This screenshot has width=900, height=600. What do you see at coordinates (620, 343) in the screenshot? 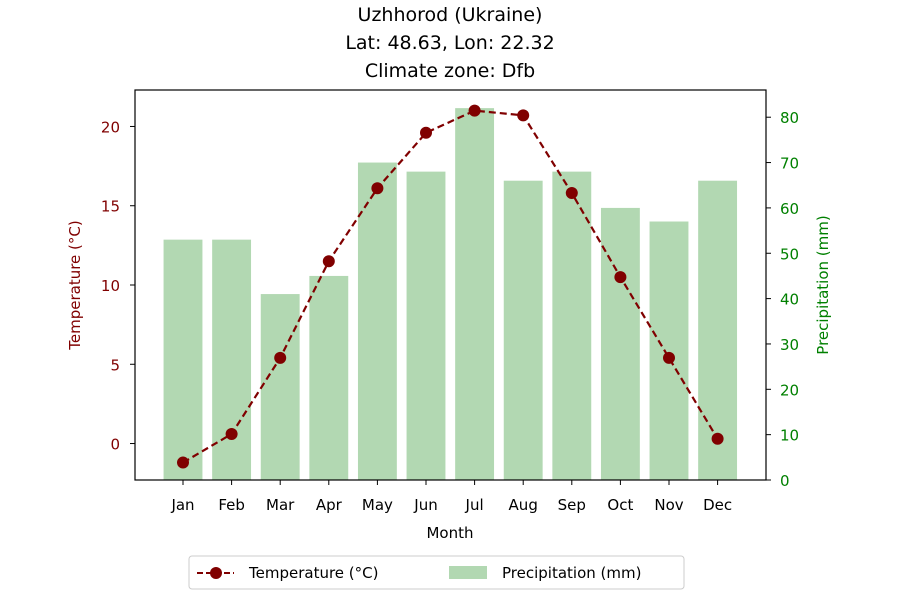
I see `precip-bar-oct` at bounding box center [620, 343].